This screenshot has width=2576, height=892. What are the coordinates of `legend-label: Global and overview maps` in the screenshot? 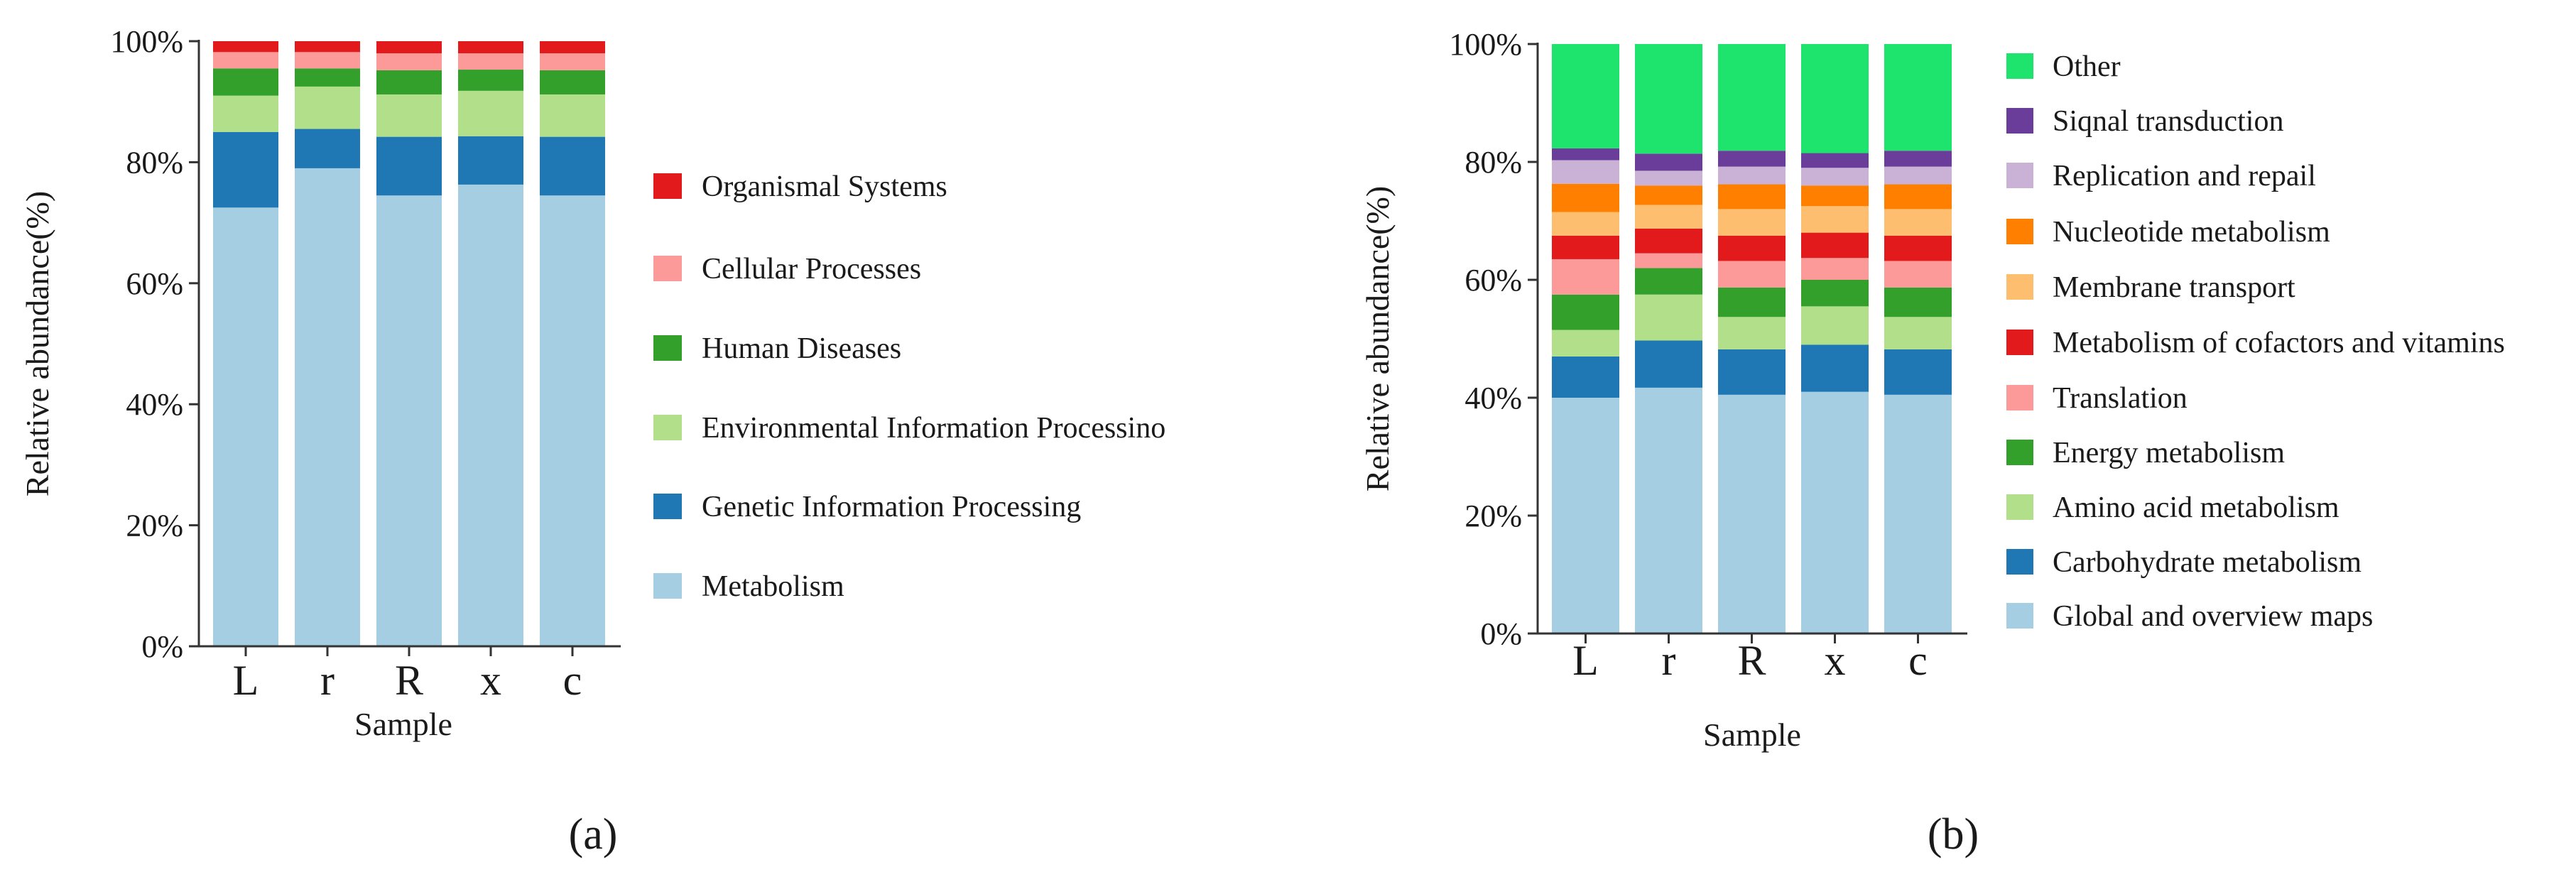 It's located at (2213, 616).